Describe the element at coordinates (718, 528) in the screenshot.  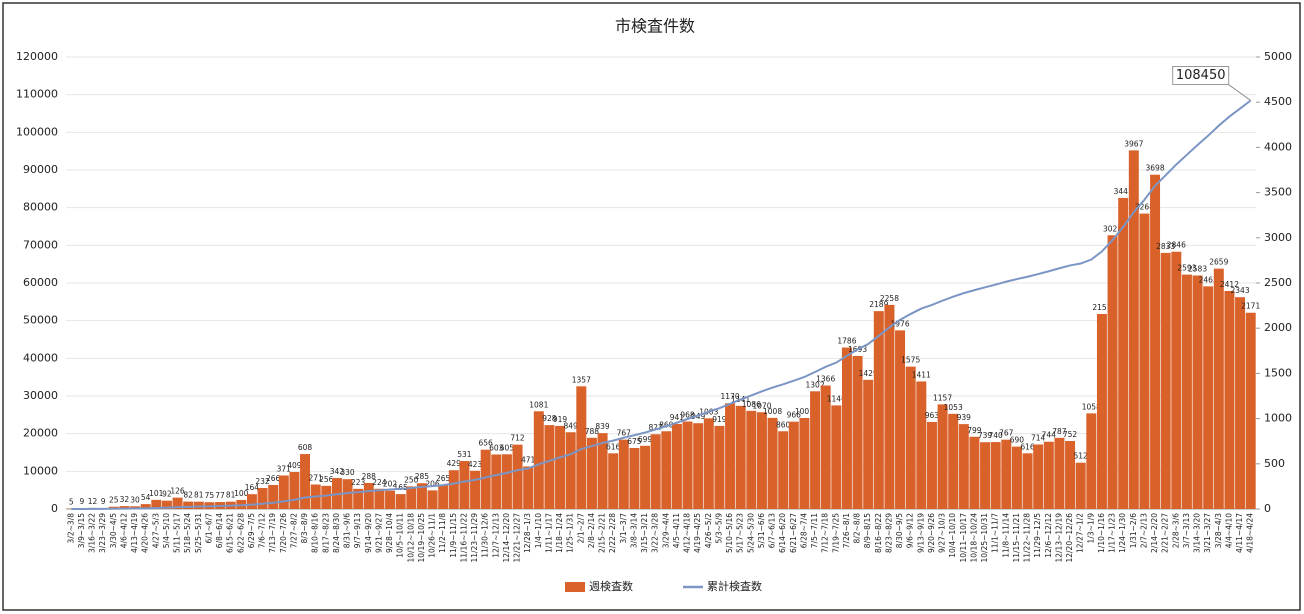
I see `x-tick-label: 5/3~5/9` at that location.